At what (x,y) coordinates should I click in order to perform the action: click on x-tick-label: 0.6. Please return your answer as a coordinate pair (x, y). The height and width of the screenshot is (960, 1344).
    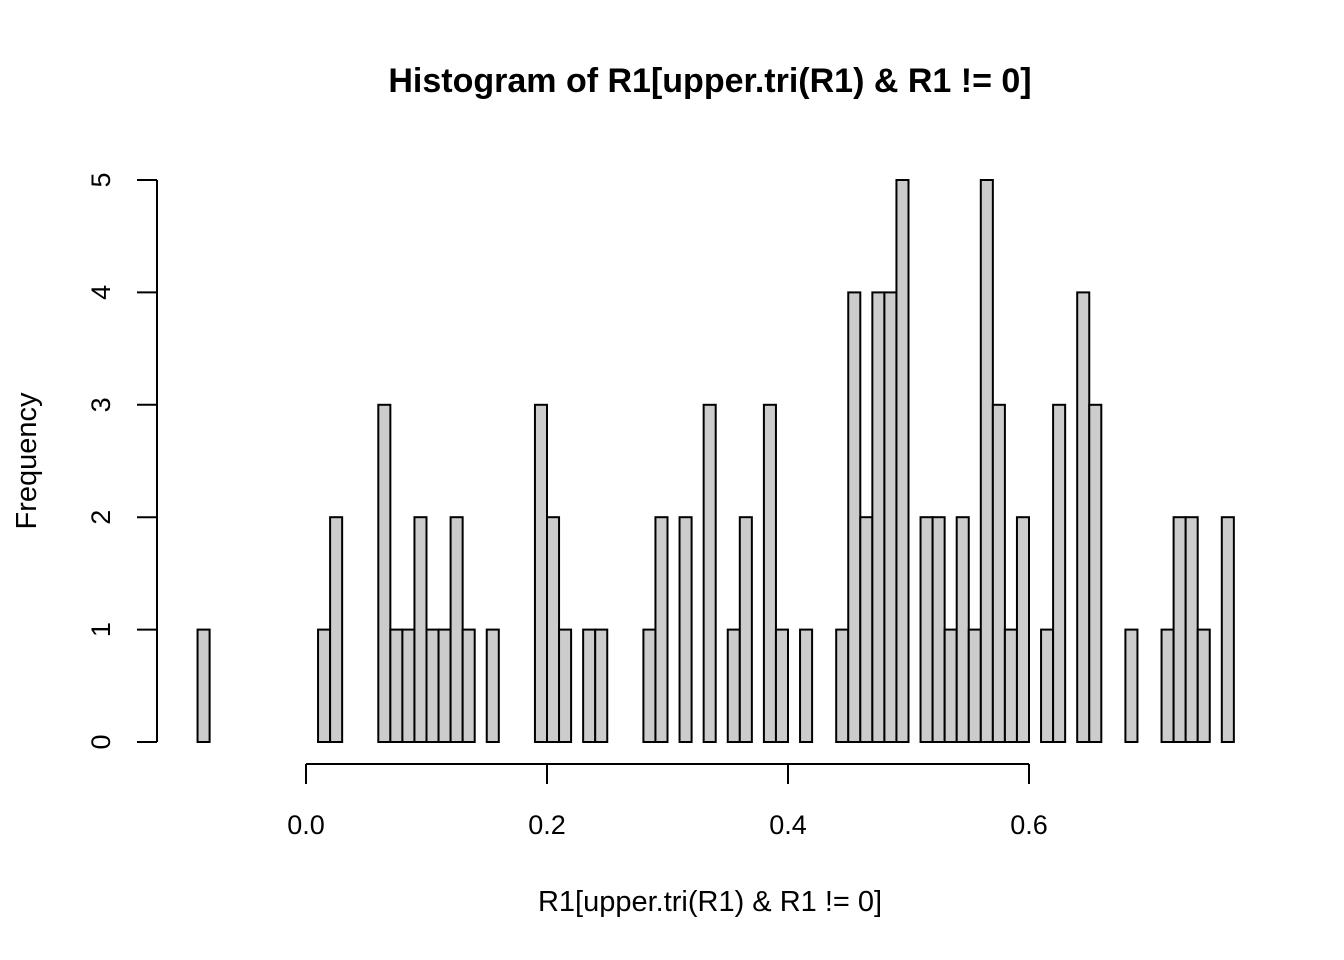
    Looking at the image, I should click on (1029, 825).